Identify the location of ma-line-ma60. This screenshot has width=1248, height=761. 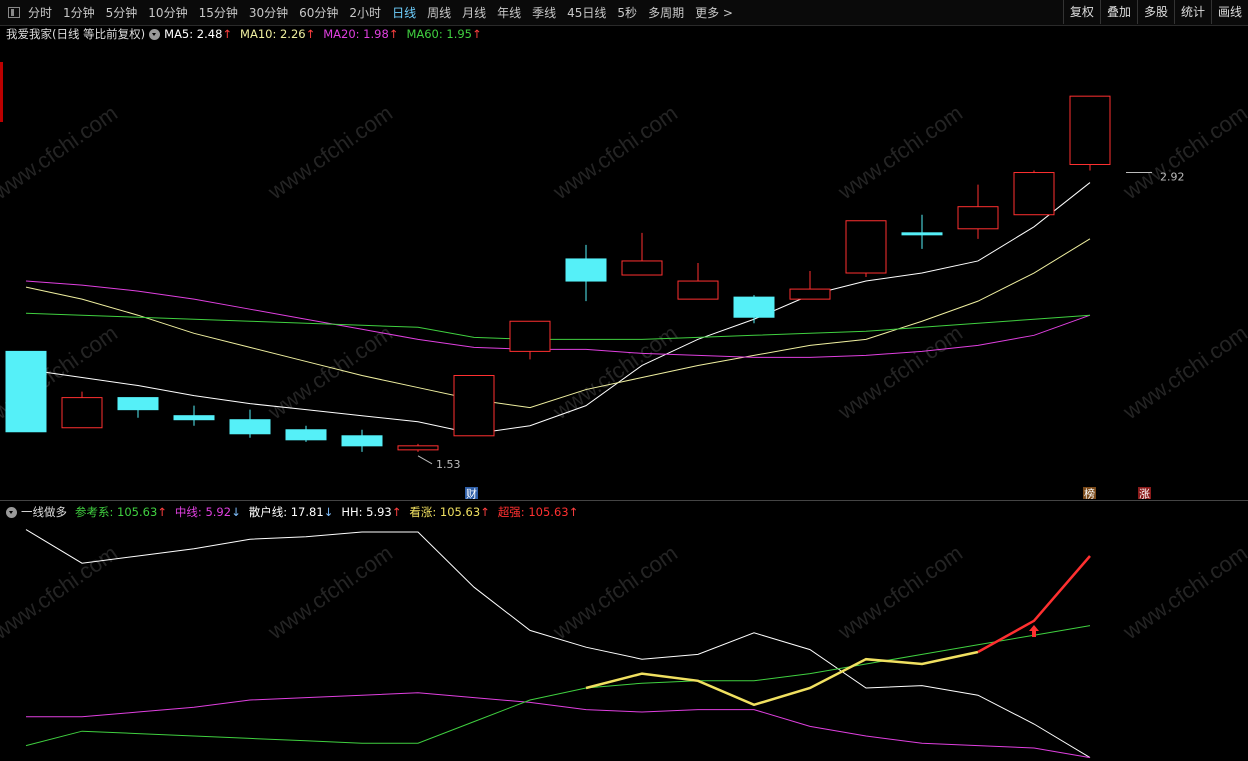
(558, 326).